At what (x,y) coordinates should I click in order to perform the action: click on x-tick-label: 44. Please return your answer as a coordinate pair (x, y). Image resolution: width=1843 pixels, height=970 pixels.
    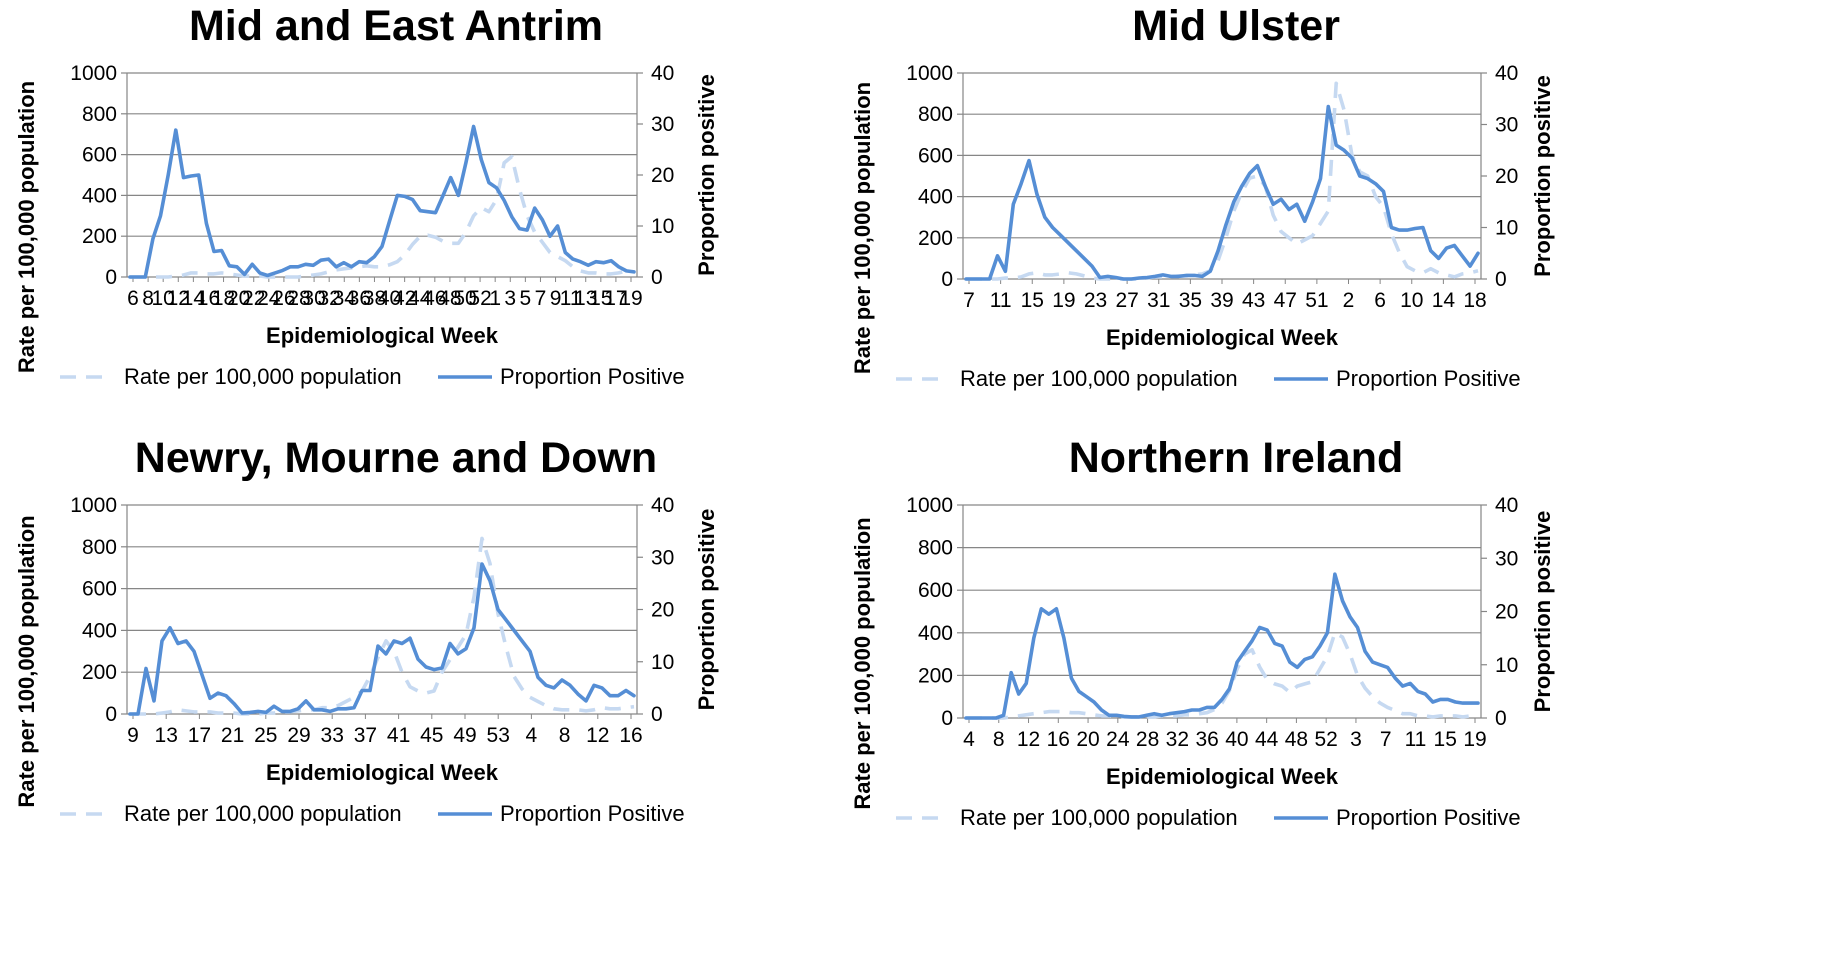
    Looking at the image, I should click on (420, 298).